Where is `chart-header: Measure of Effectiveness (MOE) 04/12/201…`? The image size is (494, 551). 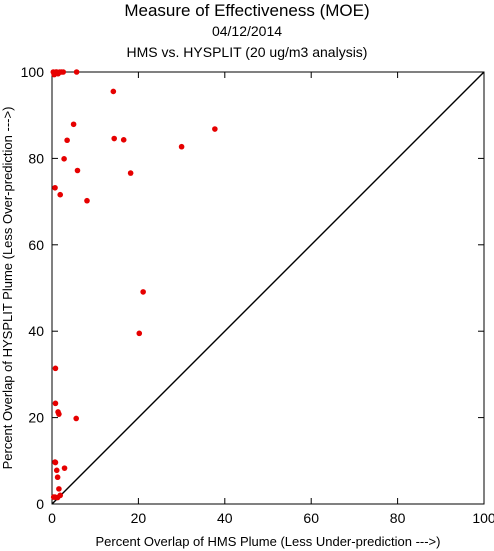 chart-header: Measure of Effectiveness (MOE) 04/12/201… is located at coordinates (247, 31).